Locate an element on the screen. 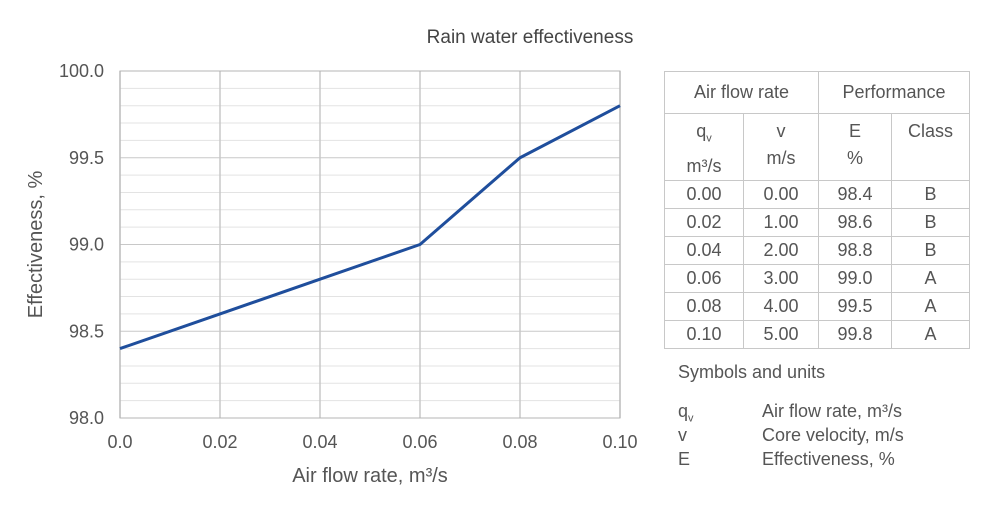 This screenshot has width=1000, height=513. col-header-e: E % is located at coordinates (855, 147).